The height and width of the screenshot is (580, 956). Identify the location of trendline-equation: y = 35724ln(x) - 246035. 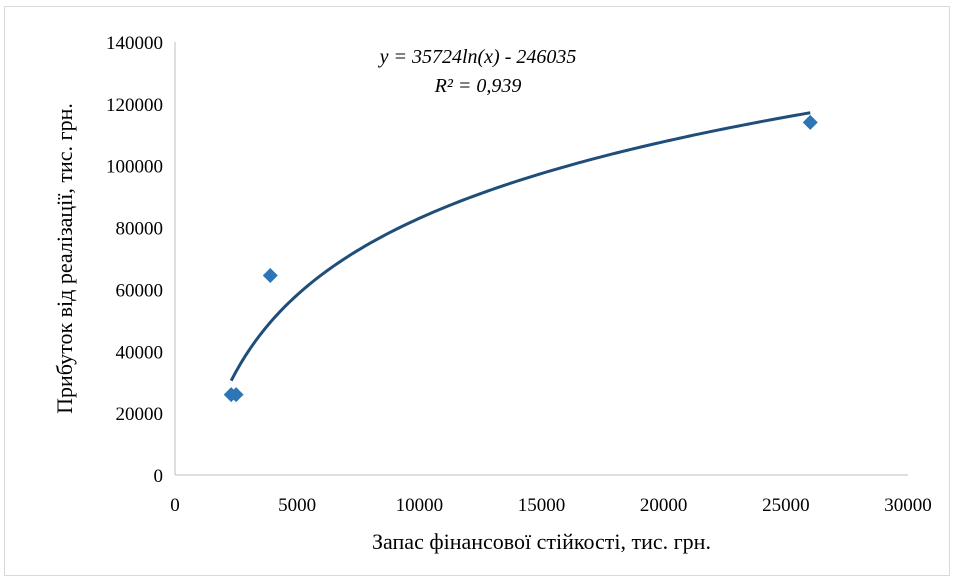
(477, 57).